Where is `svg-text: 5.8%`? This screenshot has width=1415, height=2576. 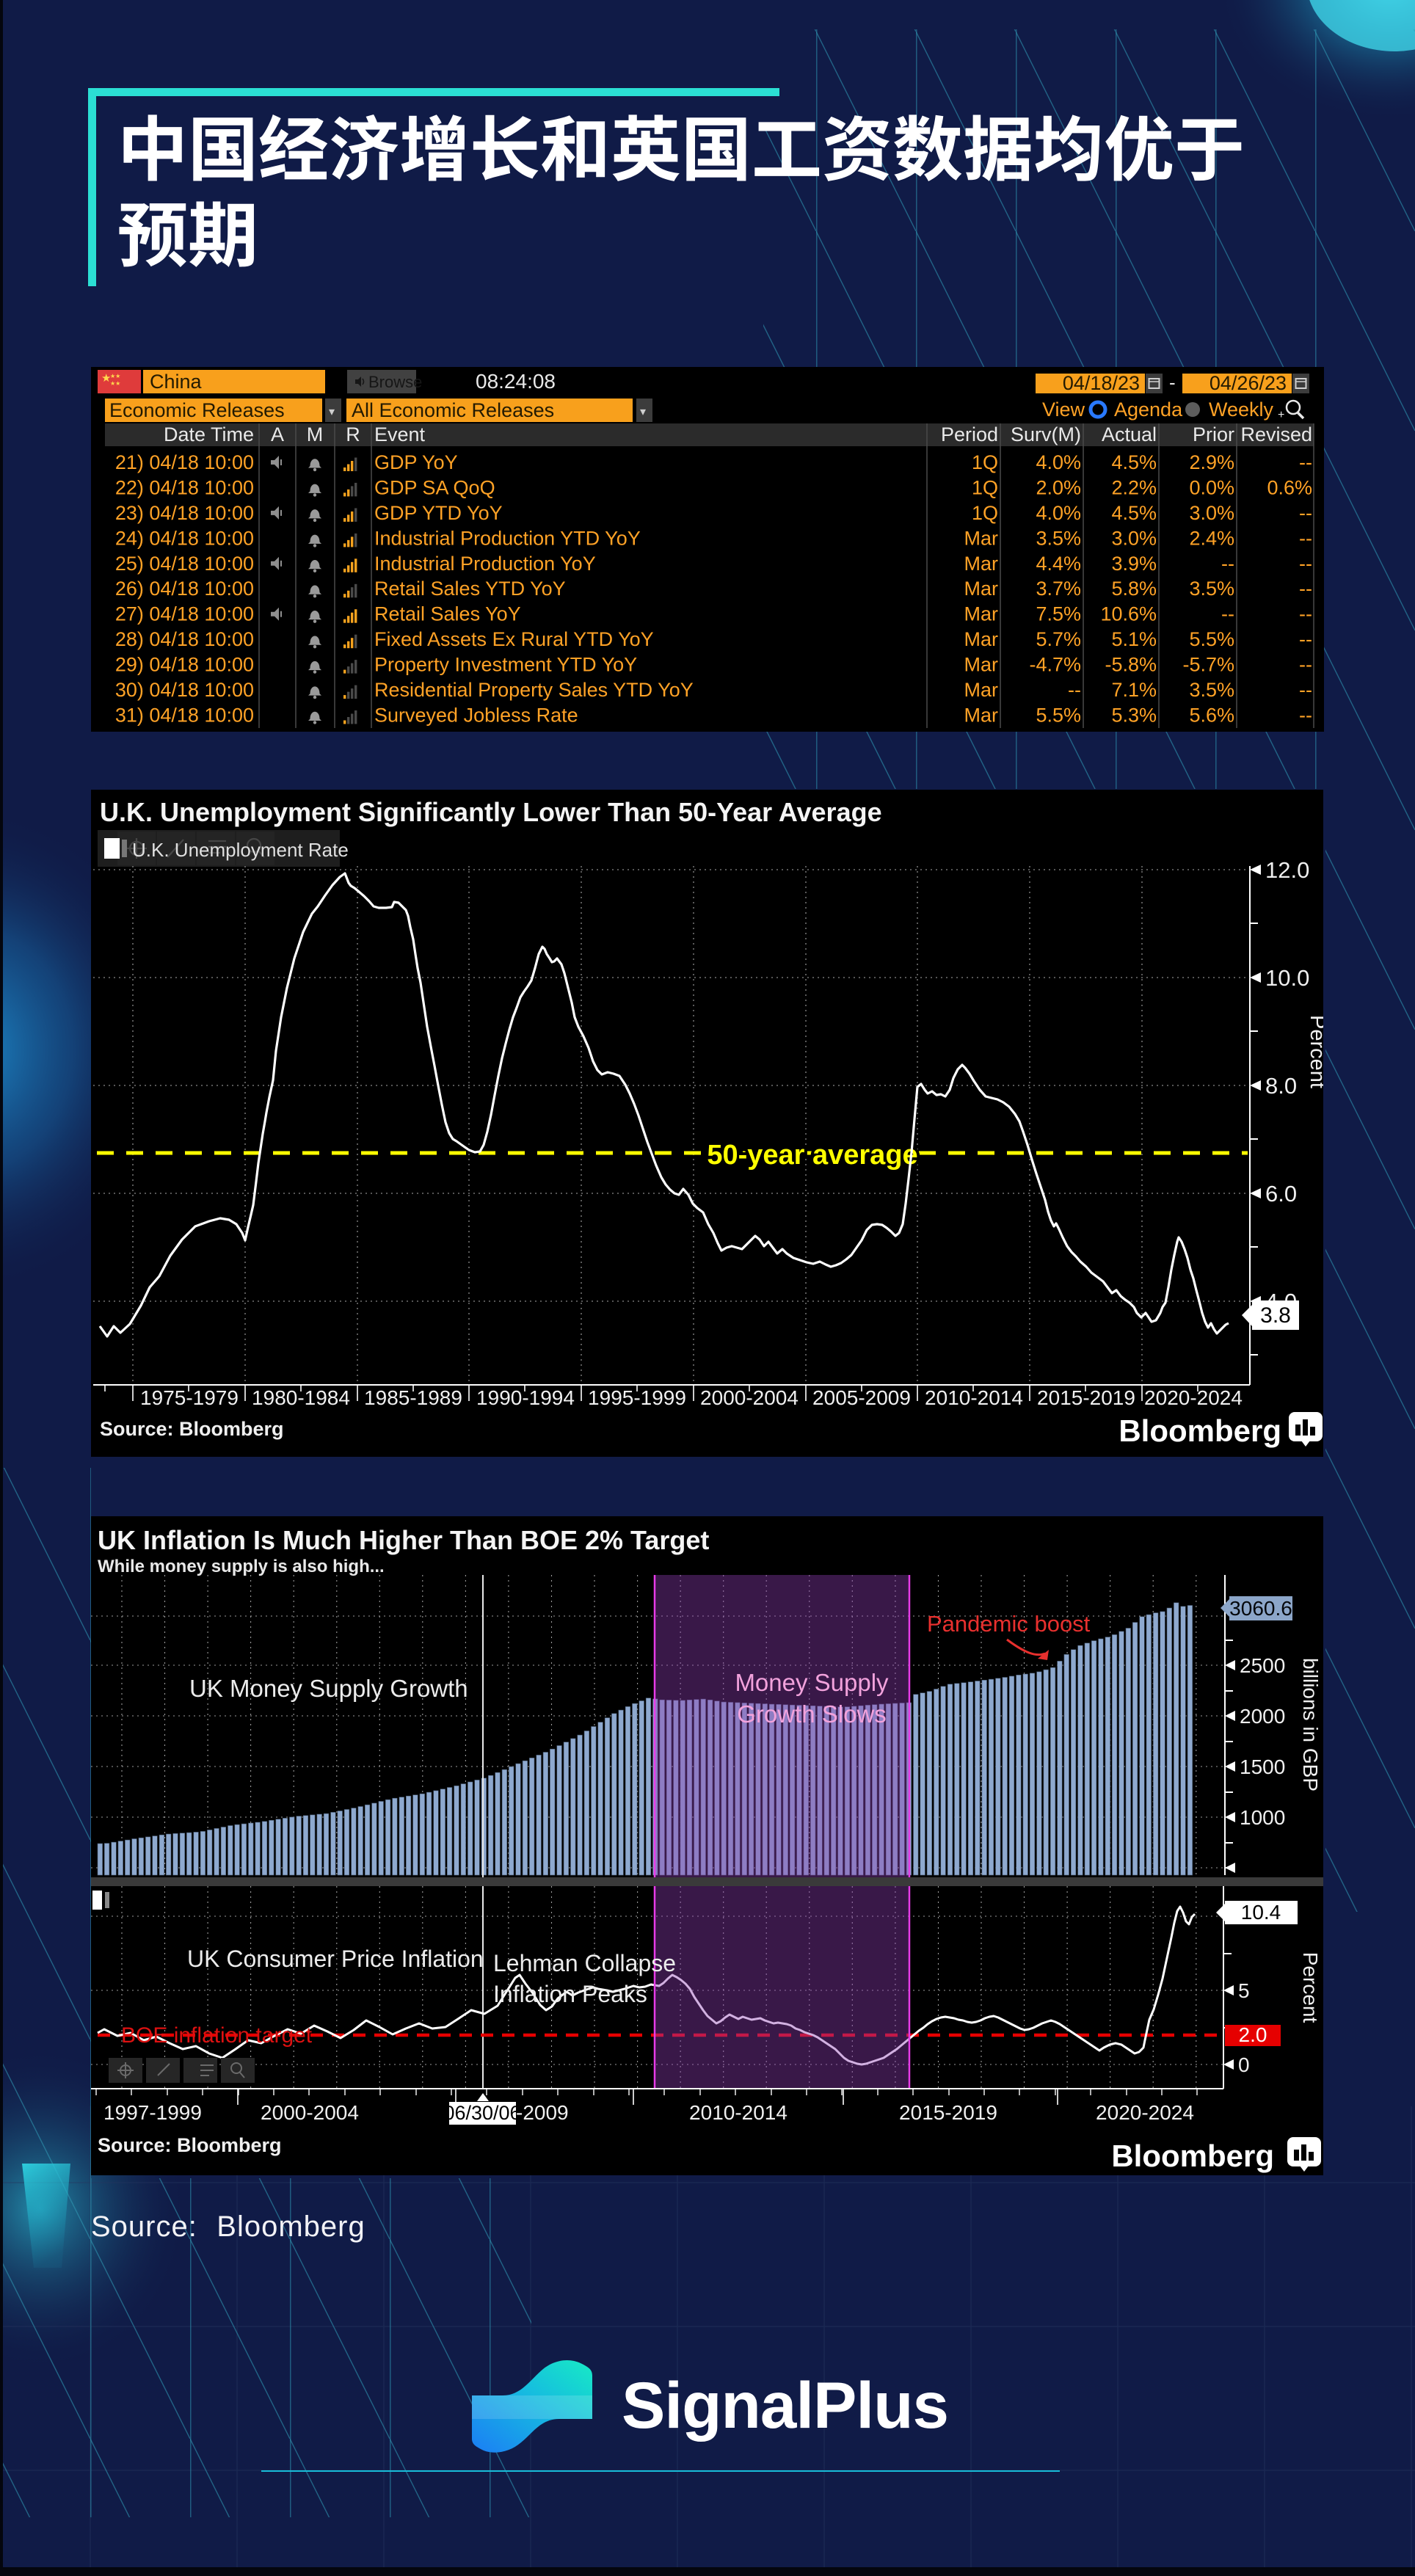
svg-text: 5.8% is located at coordinates (1134, 589).